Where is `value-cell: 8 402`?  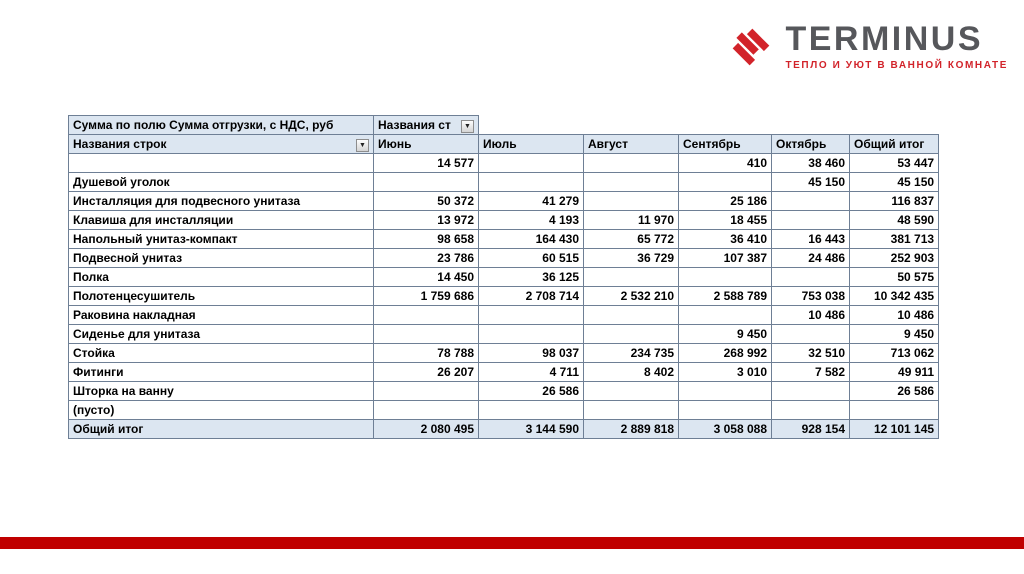
value-cell: 8 402 is located at coordinates (631, 372).